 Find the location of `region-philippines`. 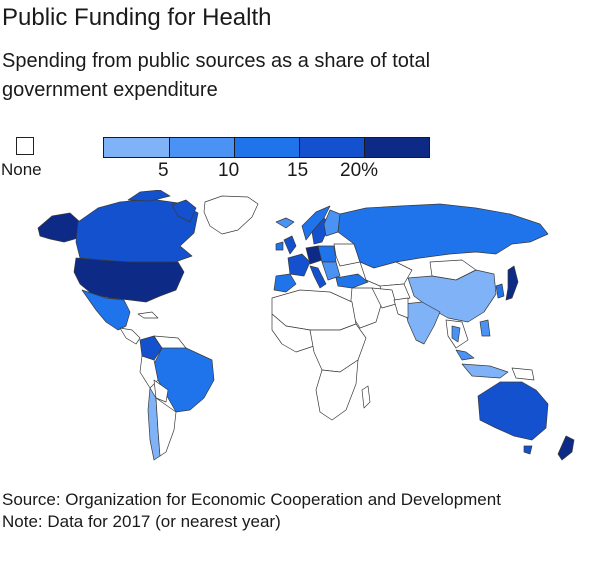

region-philippines is located at coordinates (485, 328).